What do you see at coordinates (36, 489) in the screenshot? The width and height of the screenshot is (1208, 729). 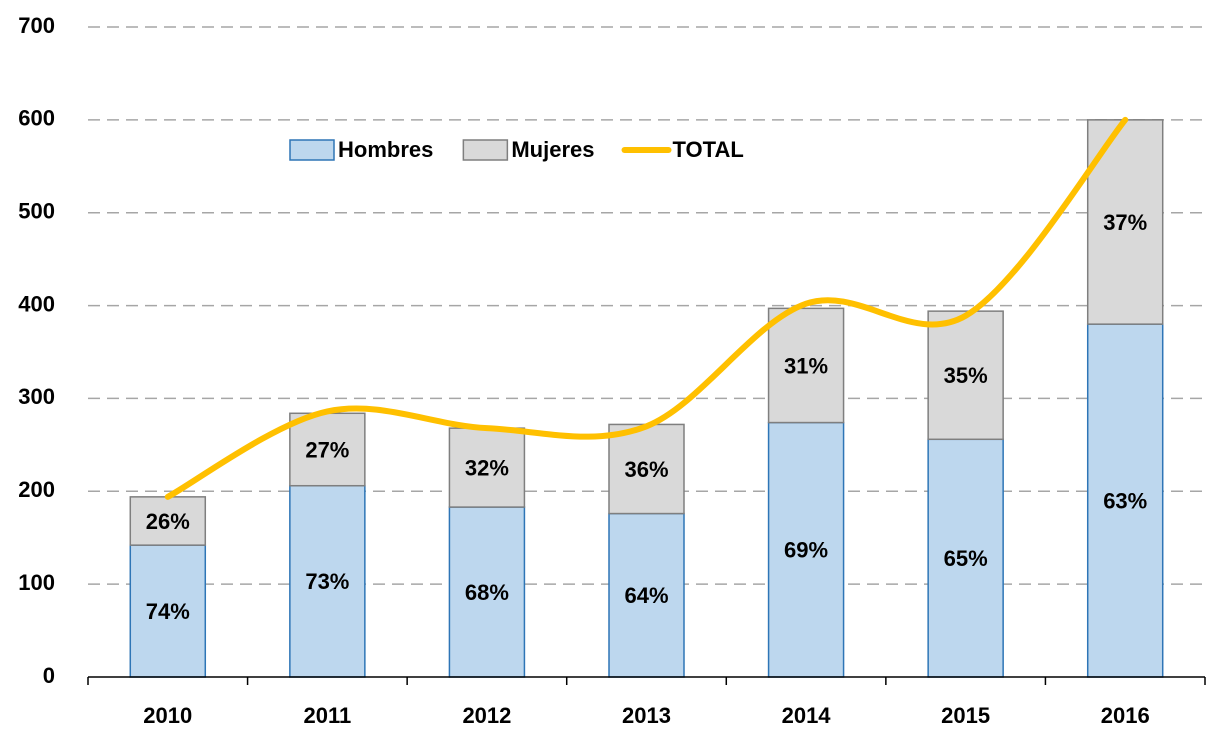 I see `y-tick-label: 200` at bounding box center [36, 489].